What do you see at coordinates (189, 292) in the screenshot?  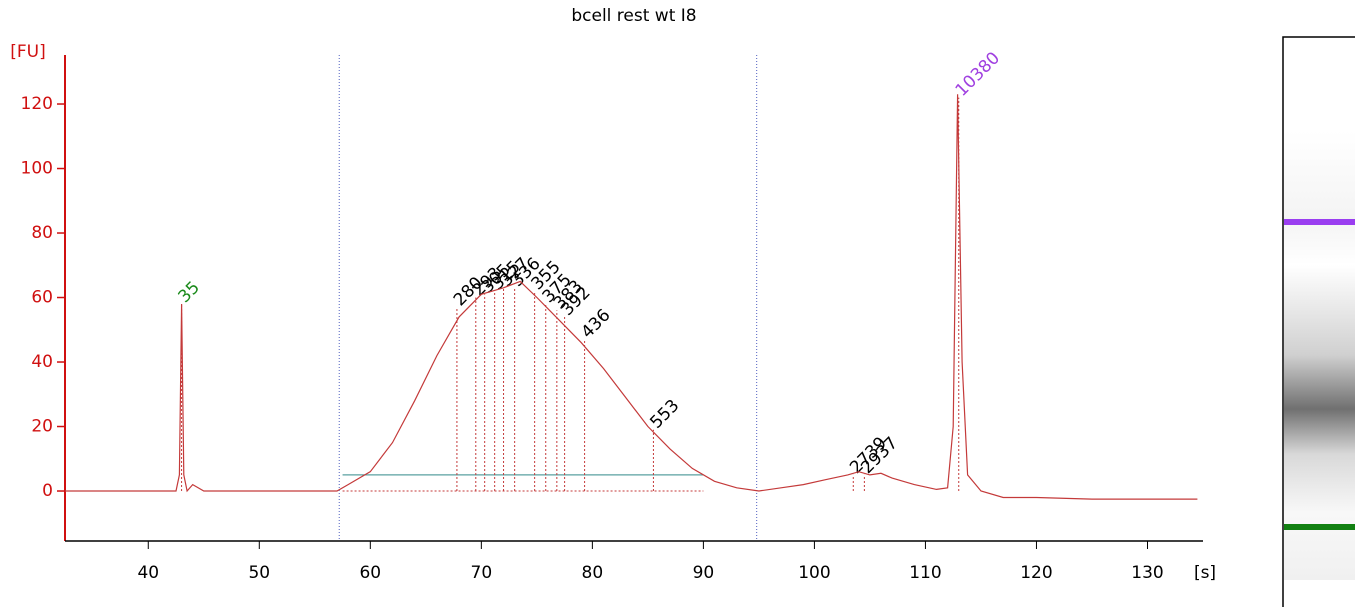 I see `peak-label: 35` at bounding box center [189, 292].